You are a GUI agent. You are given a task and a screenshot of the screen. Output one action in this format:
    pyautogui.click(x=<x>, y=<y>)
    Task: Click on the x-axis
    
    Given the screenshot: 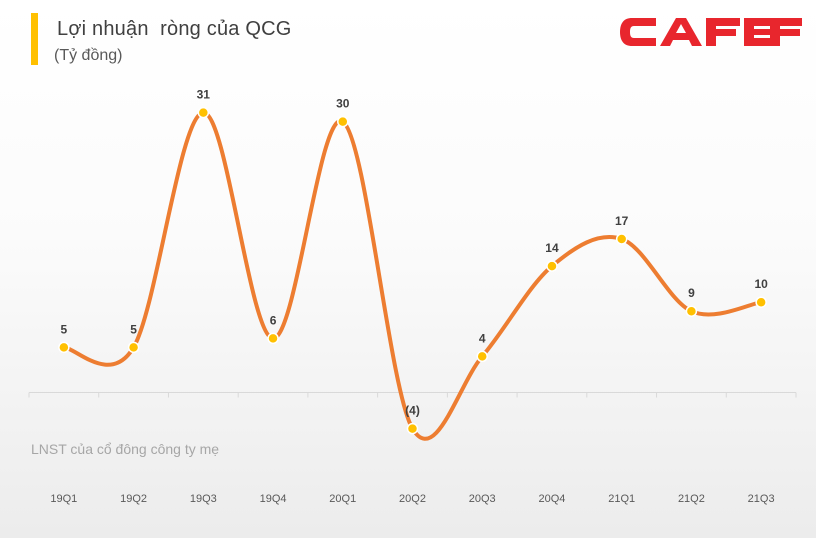 What is the action you would take?
    pyautogui.click(x=412, y=395)
    